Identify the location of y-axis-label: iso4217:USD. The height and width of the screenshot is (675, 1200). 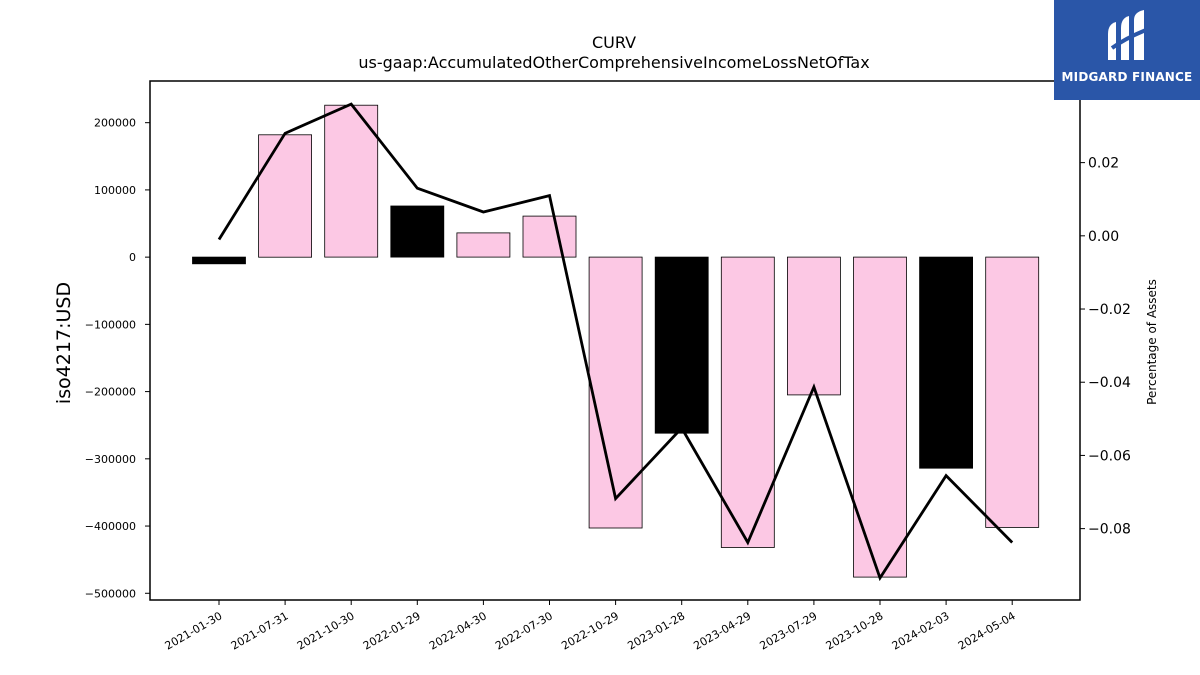
(64, 343).